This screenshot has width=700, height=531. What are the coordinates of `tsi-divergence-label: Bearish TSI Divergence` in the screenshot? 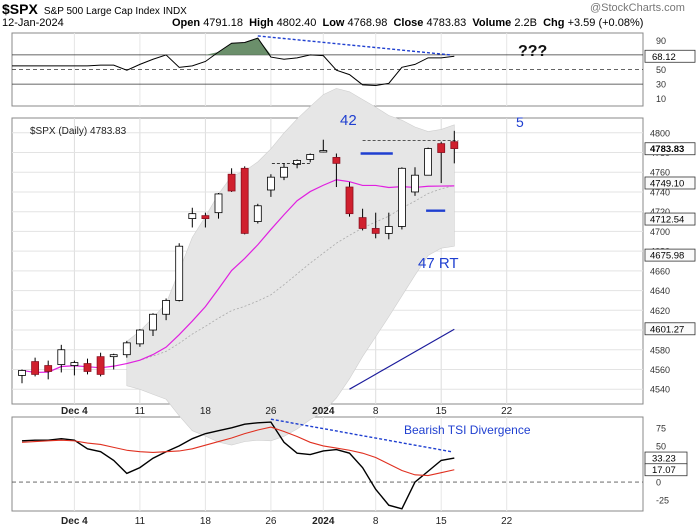 It's located at (467, 430).